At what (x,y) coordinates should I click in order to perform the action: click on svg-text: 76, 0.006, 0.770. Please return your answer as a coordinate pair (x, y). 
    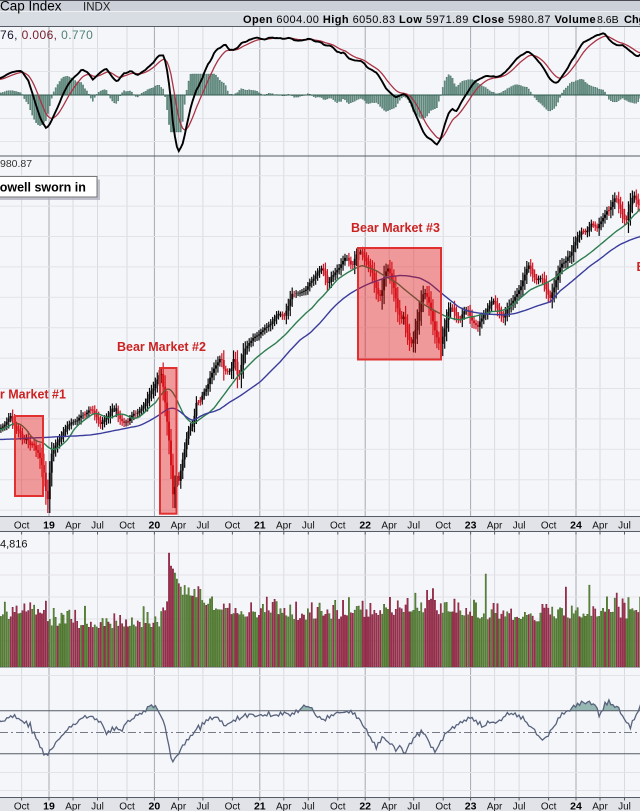
    Looking at the image, I should click on (46, 35).